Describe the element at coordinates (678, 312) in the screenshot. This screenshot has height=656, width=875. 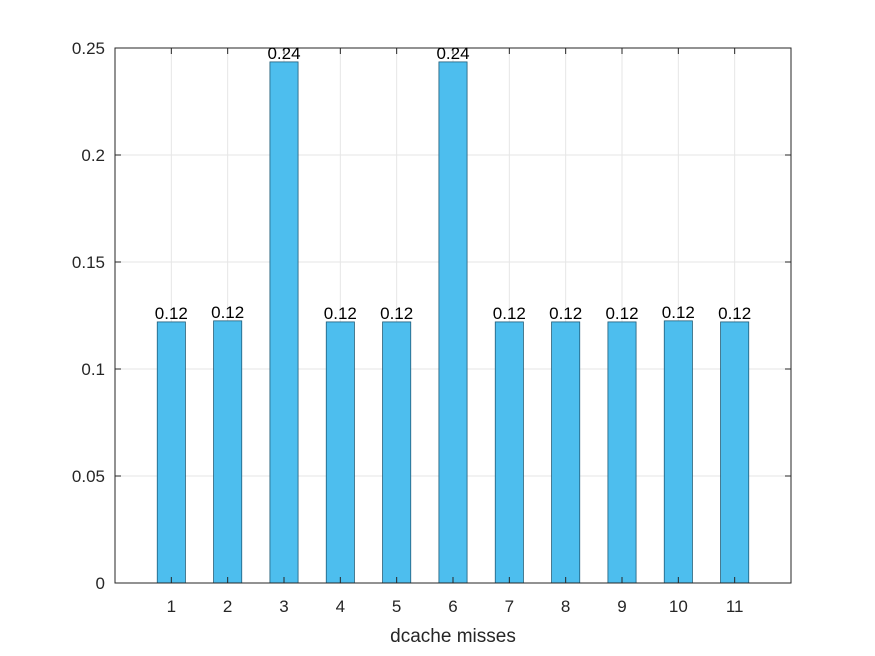
I see `data-label-10: 0.12` at that location.